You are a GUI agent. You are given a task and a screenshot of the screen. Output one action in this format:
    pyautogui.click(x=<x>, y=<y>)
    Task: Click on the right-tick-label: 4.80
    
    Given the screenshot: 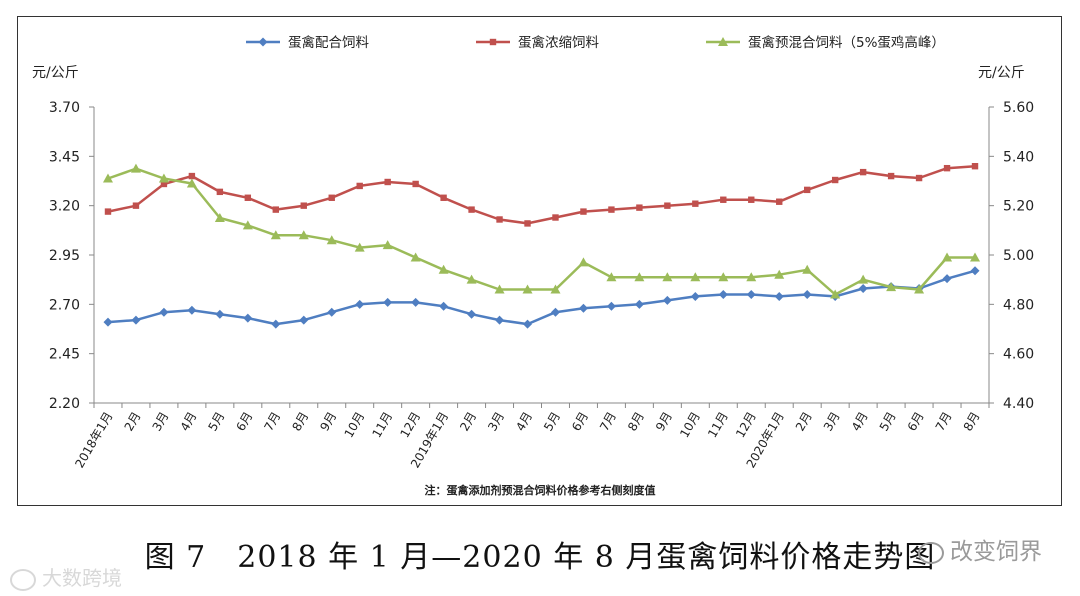 What is the action you would take?
    pyautogui.click(x=1018, y=305)
    